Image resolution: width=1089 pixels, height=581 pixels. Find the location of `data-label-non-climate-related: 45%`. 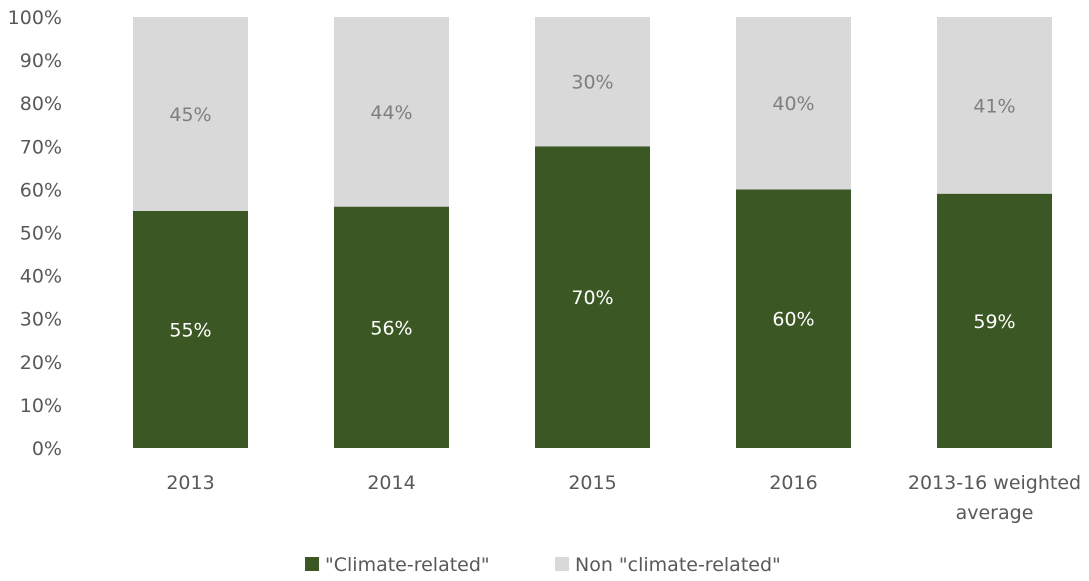

data-label-non-climate-related: 45% is located at coordinates (190, 115).